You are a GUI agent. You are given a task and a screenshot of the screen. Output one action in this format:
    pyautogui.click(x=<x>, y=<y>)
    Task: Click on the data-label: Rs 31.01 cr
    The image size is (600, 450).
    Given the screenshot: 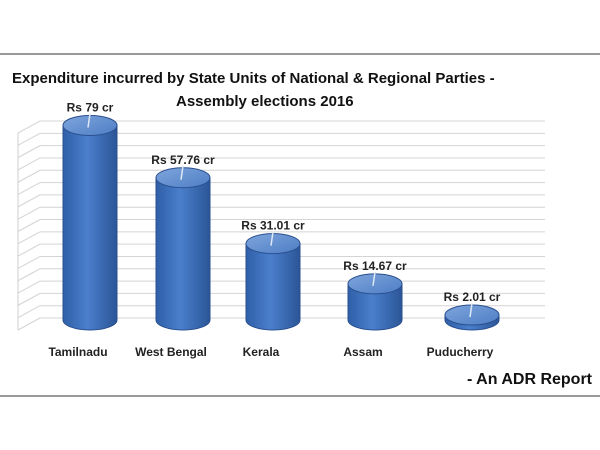 What is the action you would take?
    pyautogui.click(x=273, y=226)
    